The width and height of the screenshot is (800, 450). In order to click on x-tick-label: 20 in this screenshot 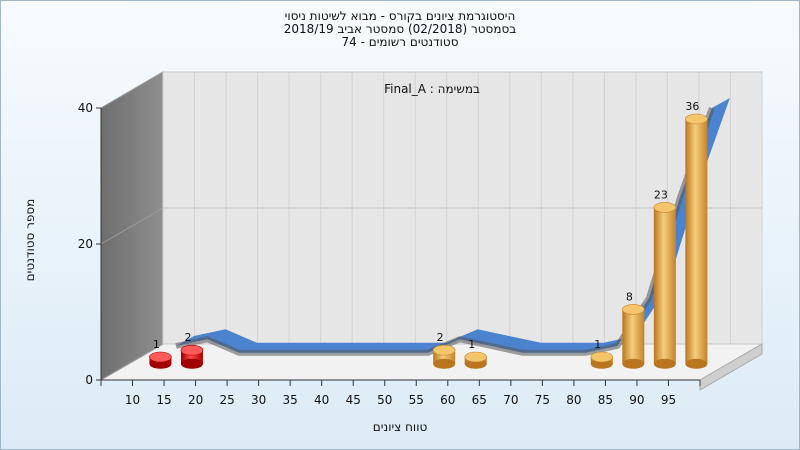, I will do `click(195, 400)`.